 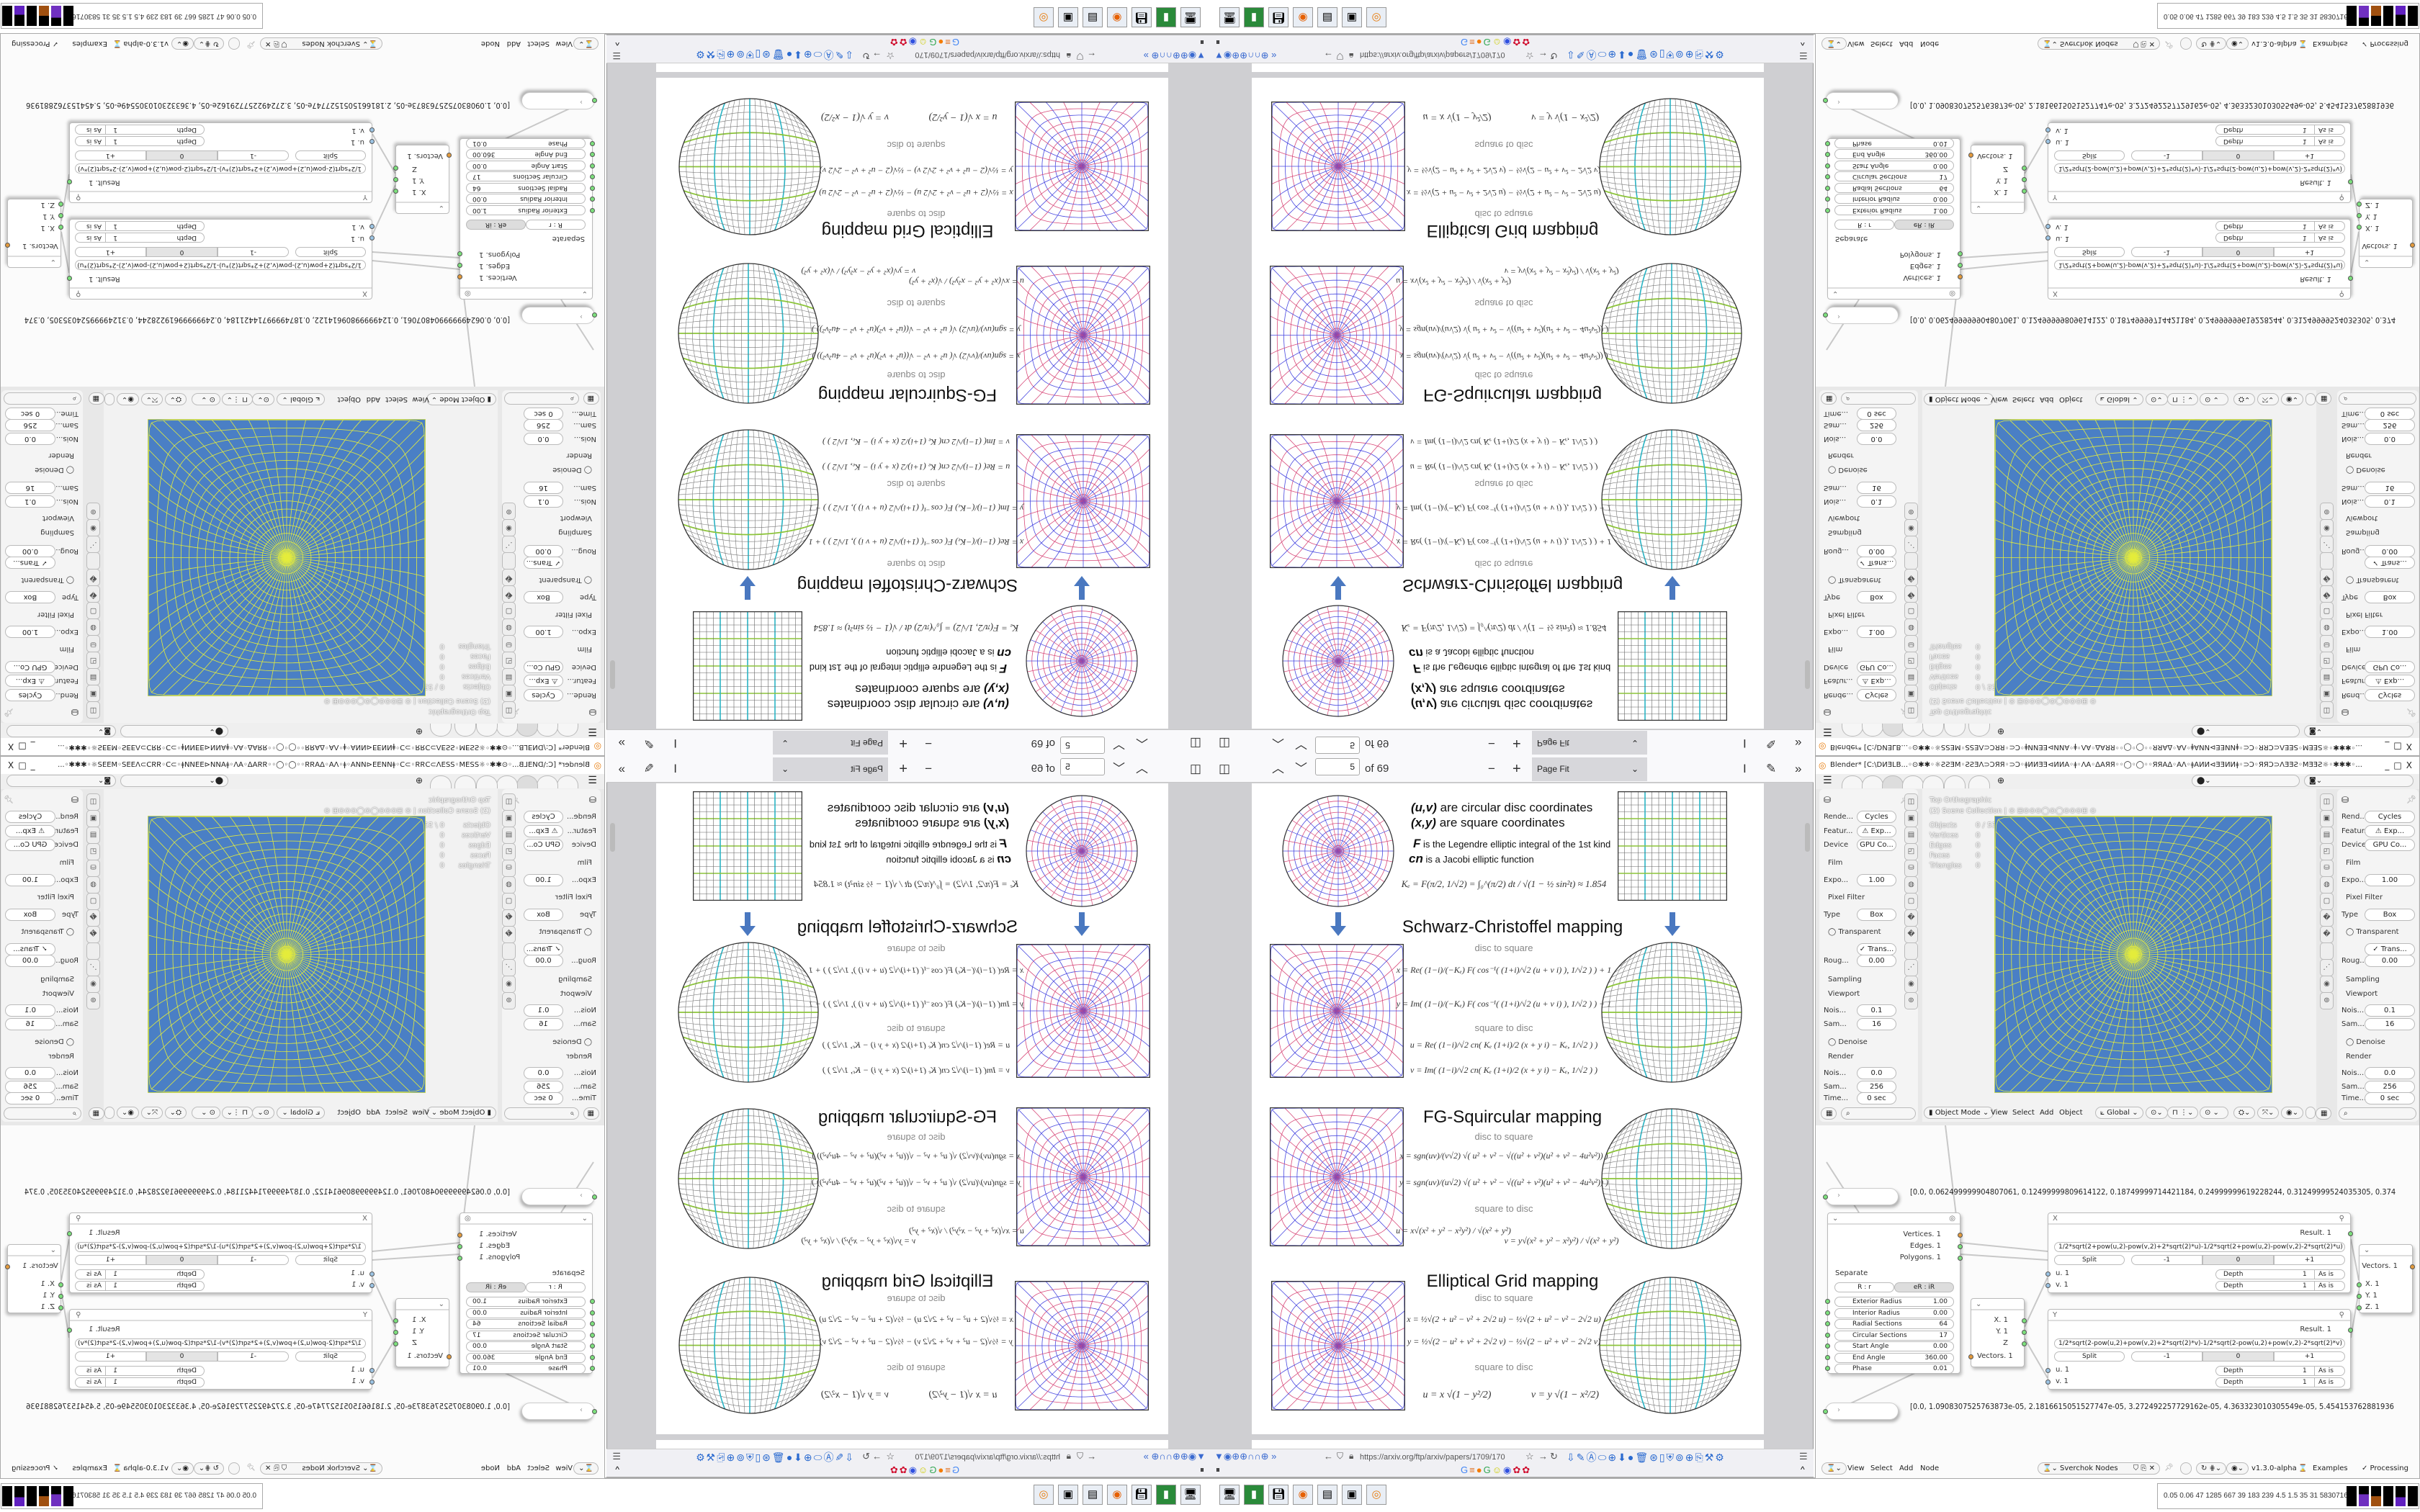 What do you see at coordinates (773, 54) in the screenshot?
I see `toolbar-extension-icons: ⇩✎Ⓐ⬭⊕⬇●🗑⊛▯⛨⊚⊕⎘⚒⚙` at bounding box center [773, 54].